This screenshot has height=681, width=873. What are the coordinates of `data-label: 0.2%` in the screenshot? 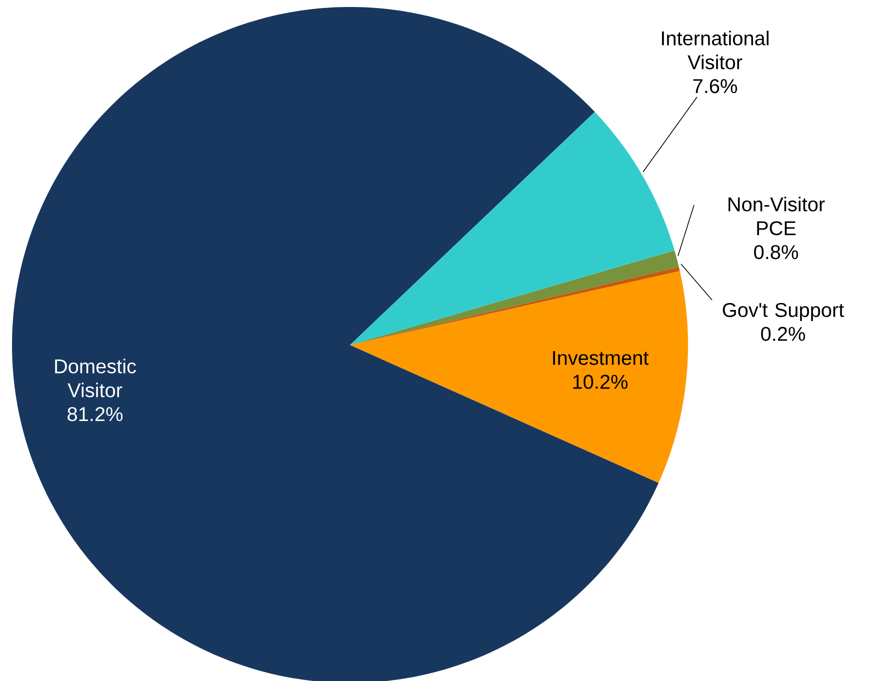 It's located at (783, 333).